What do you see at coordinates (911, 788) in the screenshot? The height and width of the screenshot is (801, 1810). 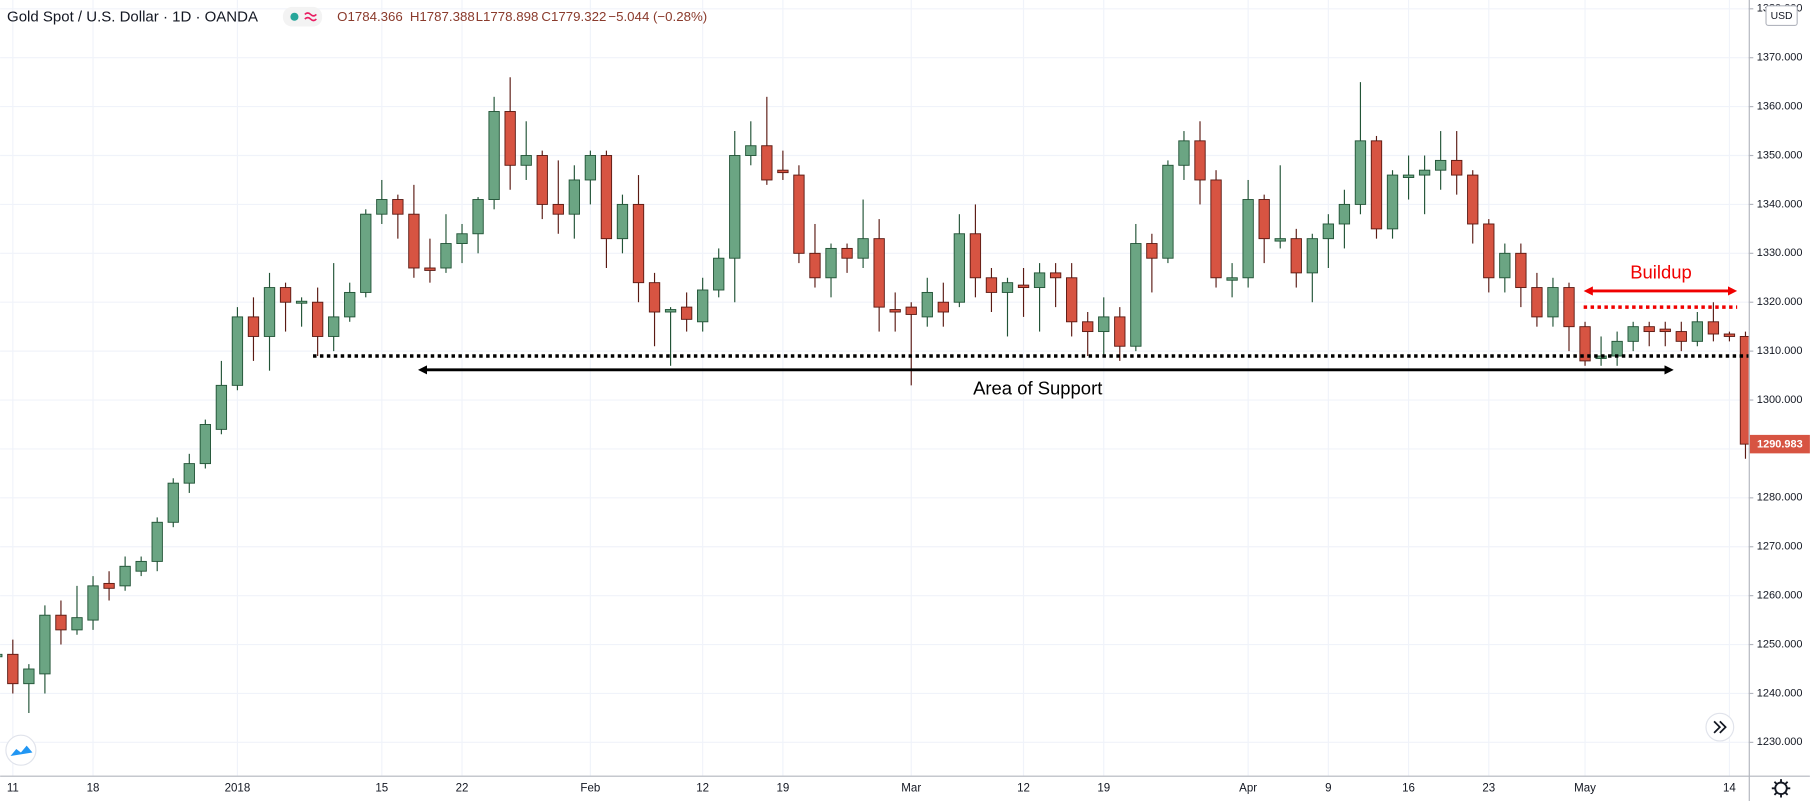 I see `x-tick-label: Mar` at bounding box center [911, 788].